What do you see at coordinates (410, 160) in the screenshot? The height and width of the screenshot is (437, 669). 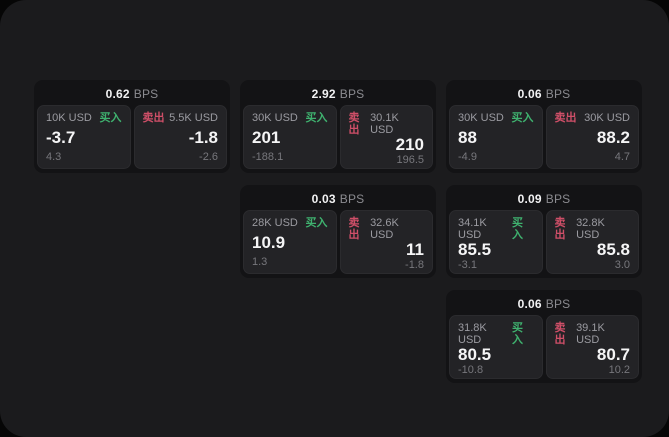 I see `sell-sub-value: 196.5` at bounding box center [410, 160].